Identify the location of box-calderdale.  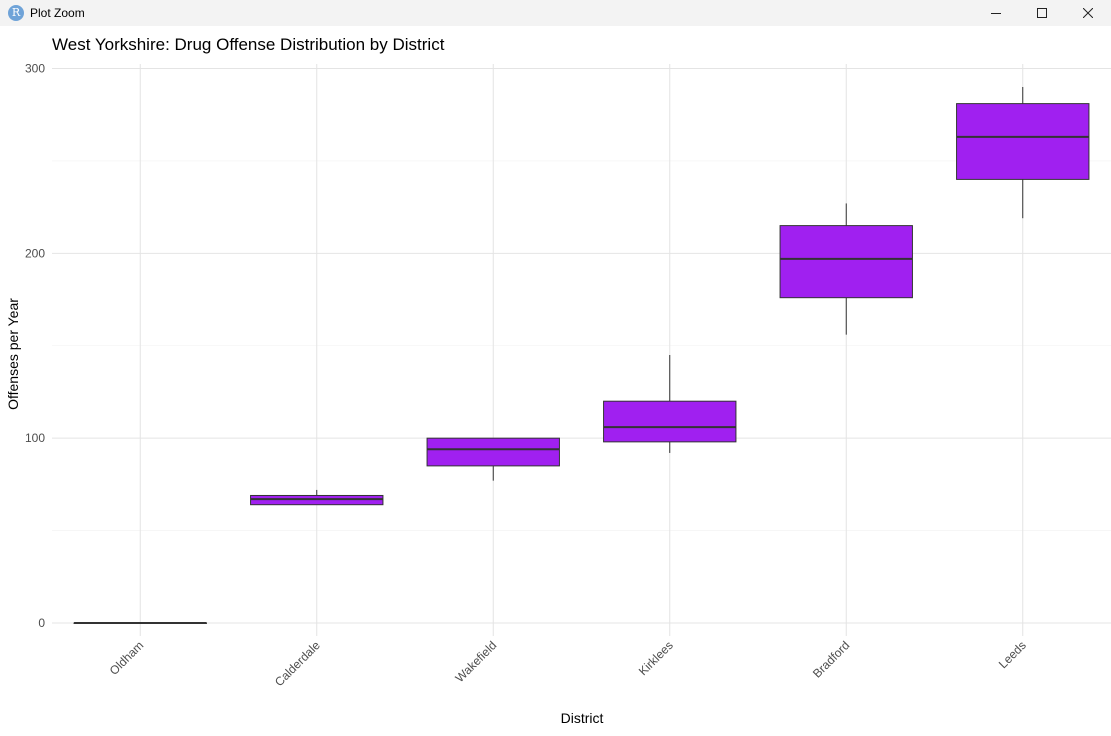
(317, 497).